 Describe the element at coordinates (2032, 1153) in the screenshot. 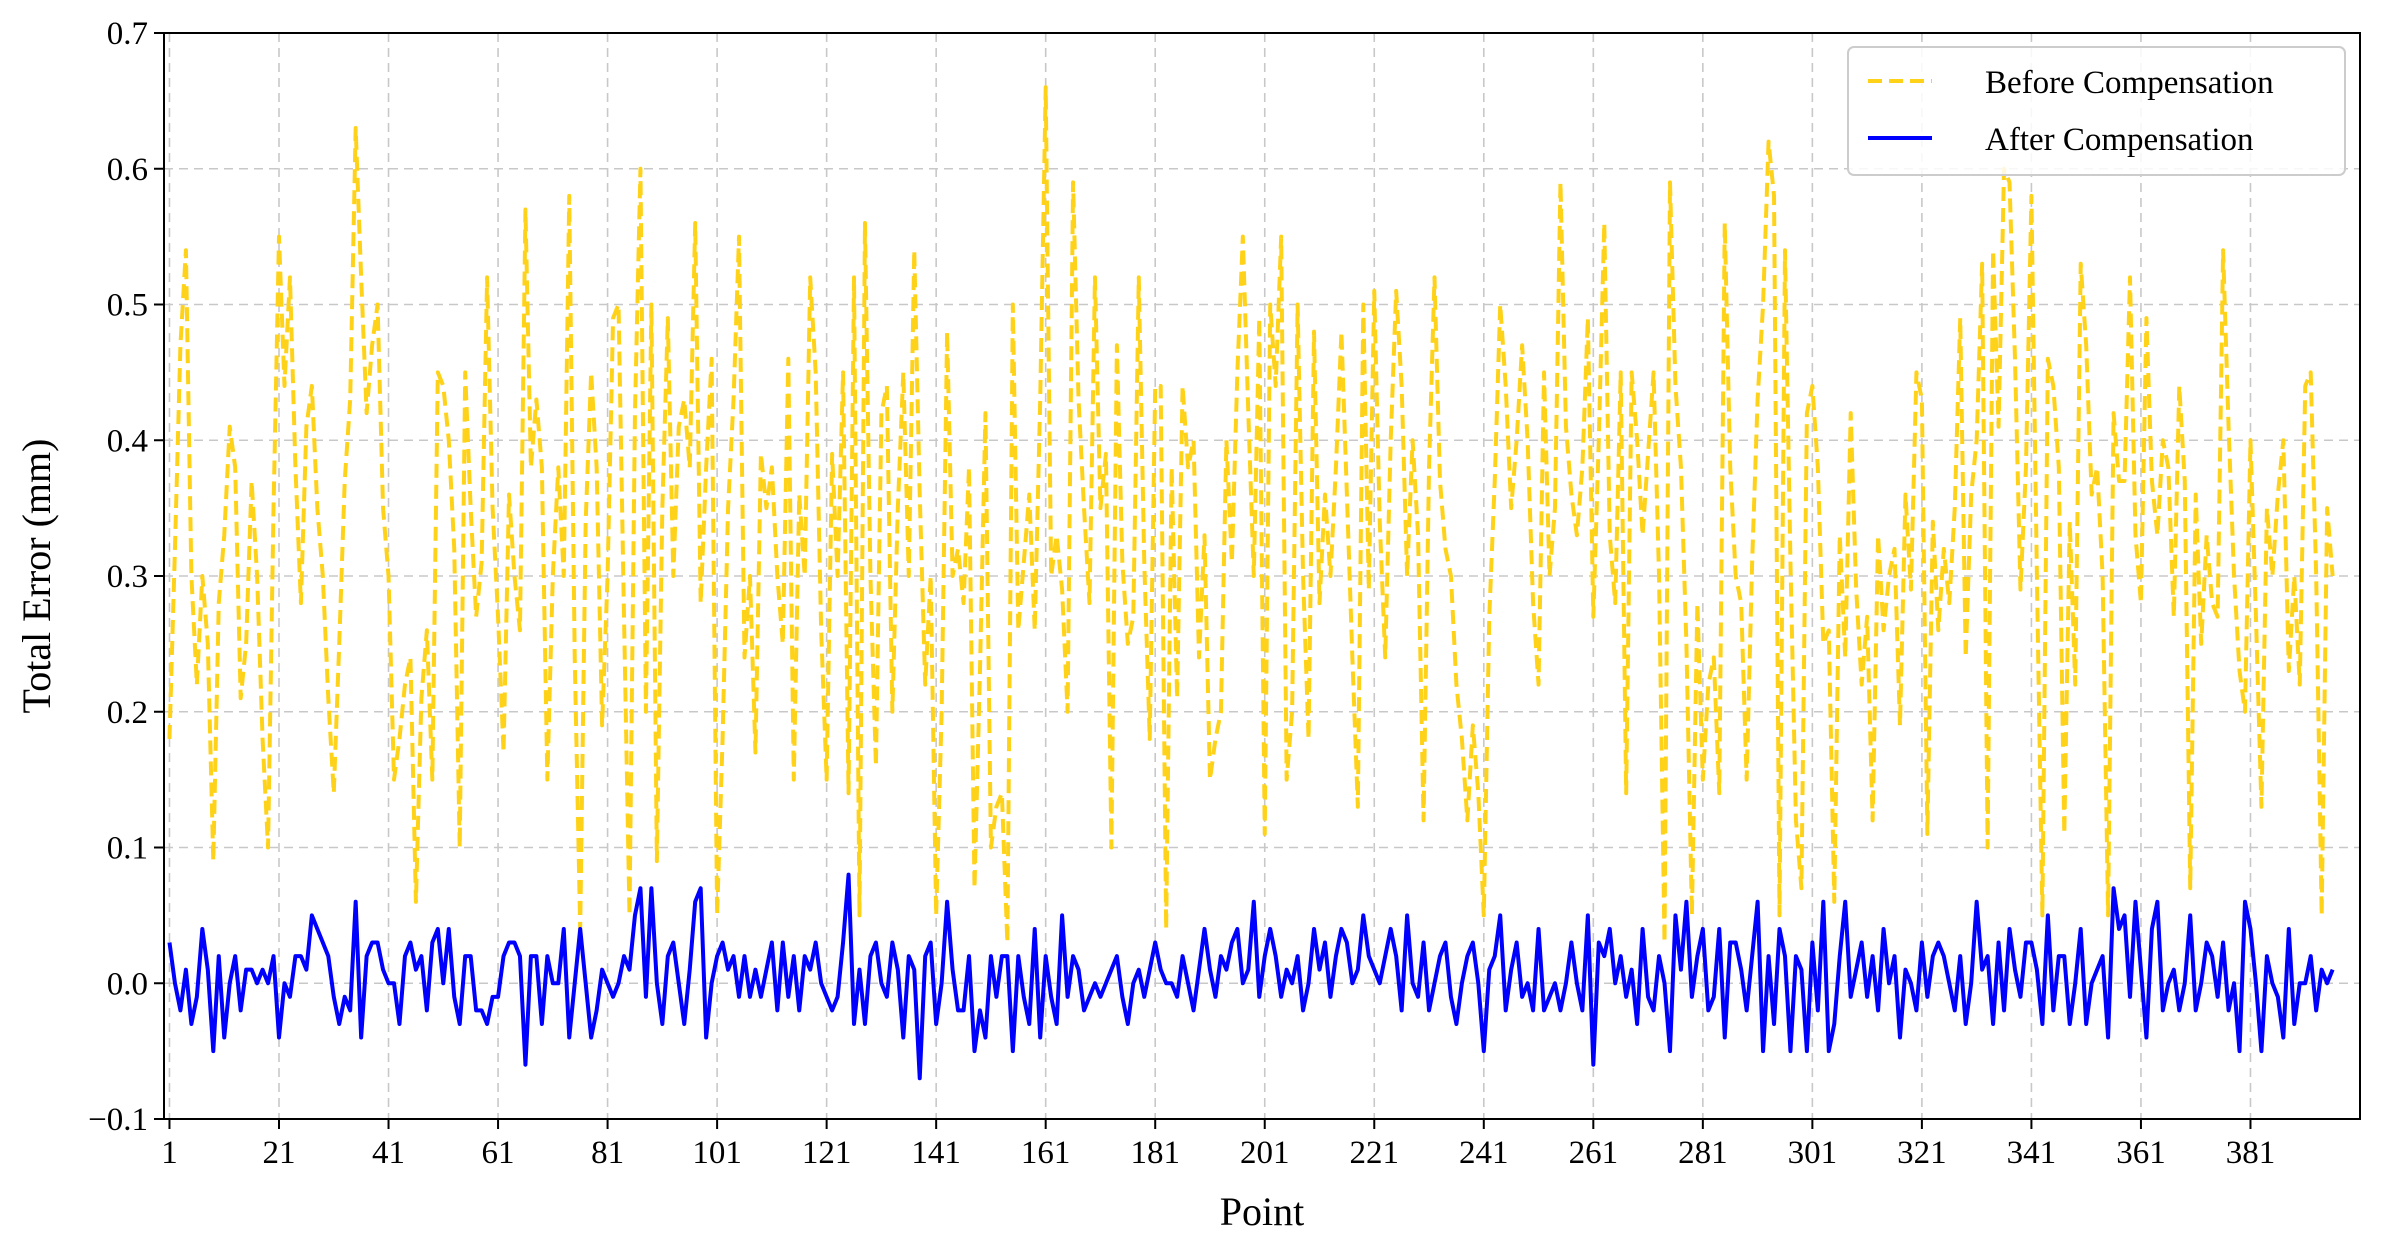

I see `x-tick-label: 341` at that location.